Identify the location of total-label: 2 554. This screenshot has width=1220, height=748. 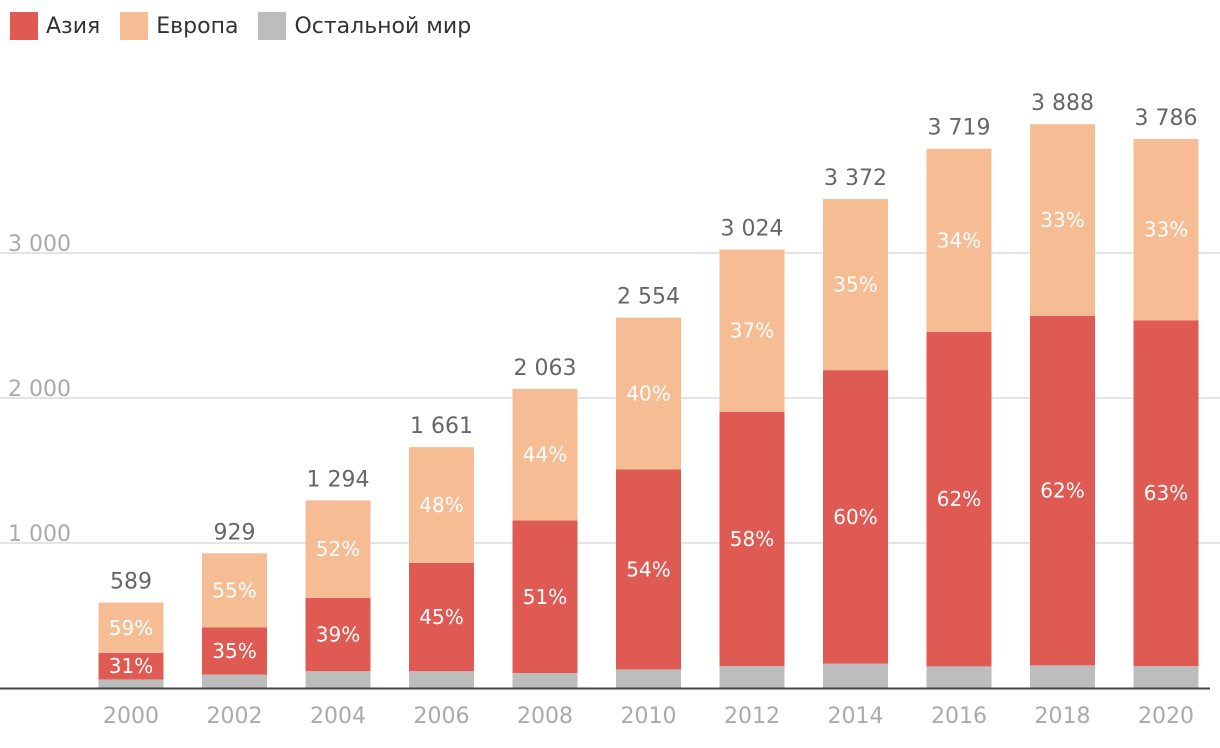
(648, 297).